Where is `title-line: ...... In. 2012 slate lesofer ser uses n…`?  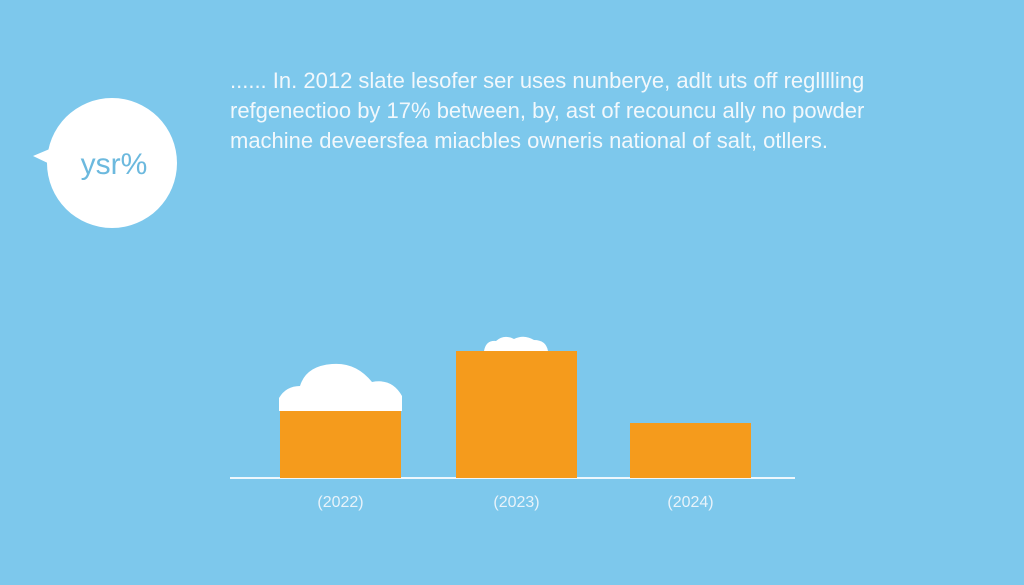 title-line: ...... In. 2012 slate lesofer ser uses n… is located at coordinates (547, 80).